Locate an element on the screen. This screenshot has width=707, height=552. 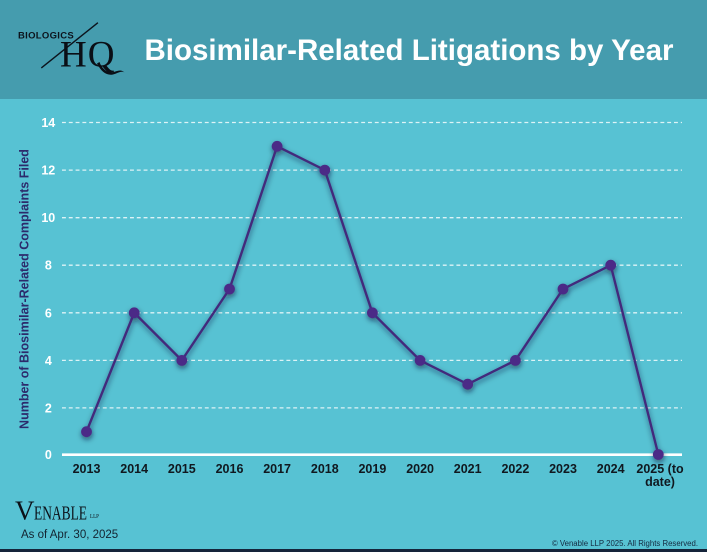
svg-text: 2013 is located at coordinates (87, 469).